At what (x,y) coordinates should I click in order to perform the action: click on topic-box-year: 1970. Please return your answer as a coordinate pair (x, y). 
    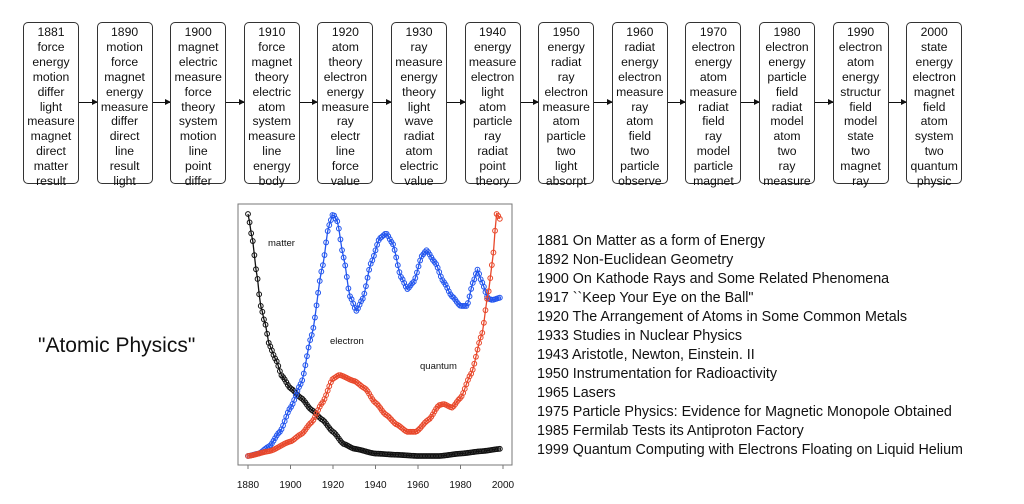
    Looking at the image, I should click on (713, 32).